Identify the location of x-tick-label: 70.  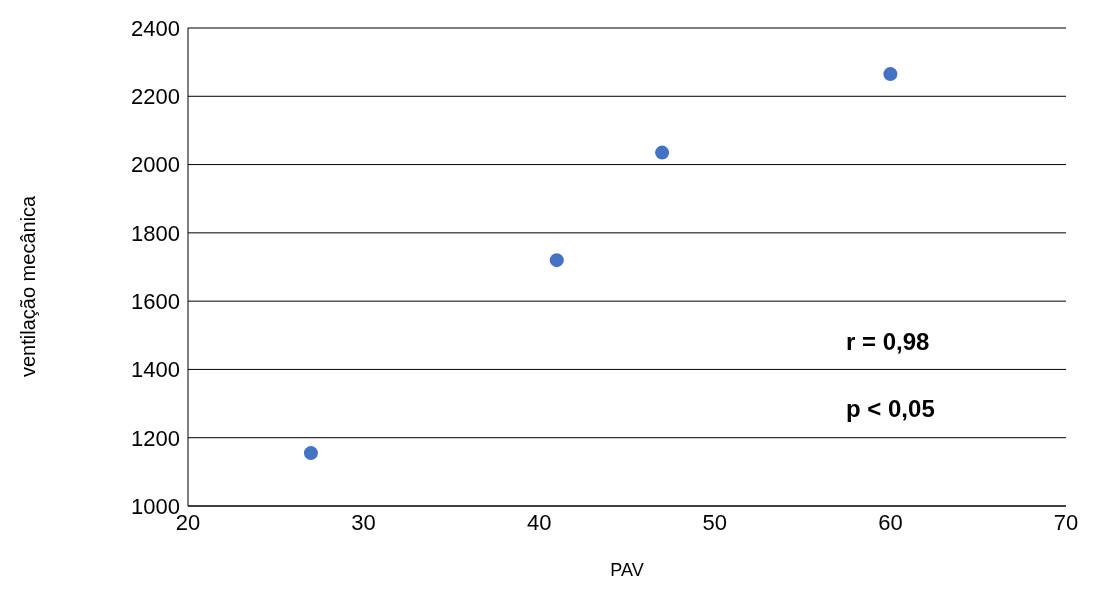
(1066, 522).